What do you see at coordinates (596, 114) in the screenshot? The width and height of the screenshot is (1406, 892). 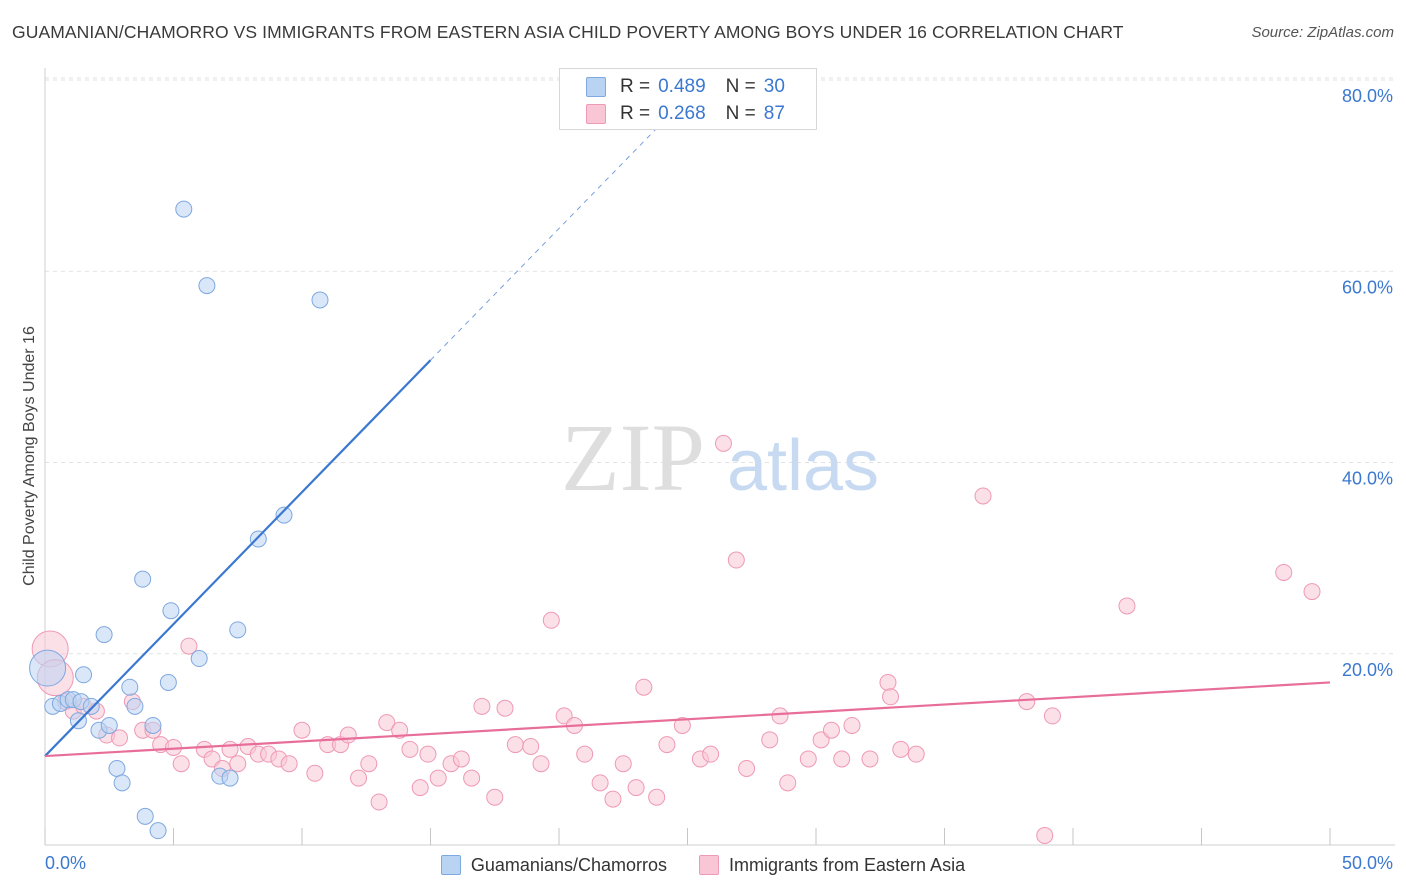 I see `legend-swatch-pink` at bounding box center [596, 114].